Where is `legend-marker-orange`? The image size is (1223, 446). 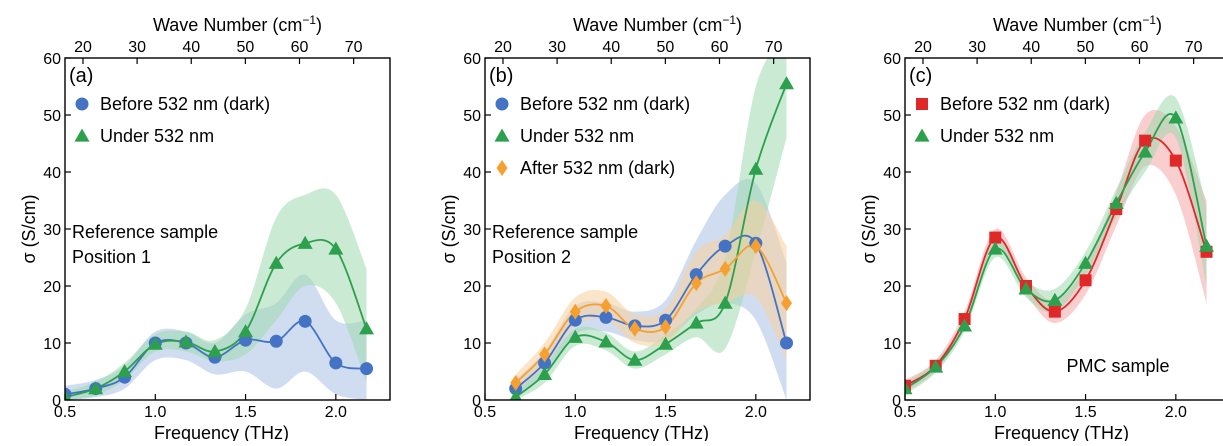 legend-marker-orange is located at coordinates (502, 168).